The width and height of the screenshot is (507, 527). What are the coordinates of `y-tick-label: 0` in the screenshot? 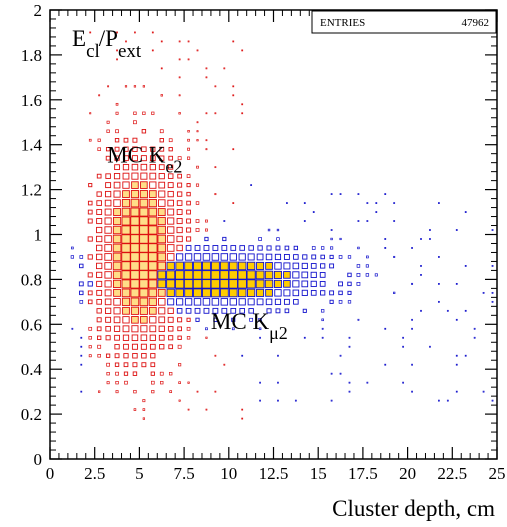 It's located at (38, 459).